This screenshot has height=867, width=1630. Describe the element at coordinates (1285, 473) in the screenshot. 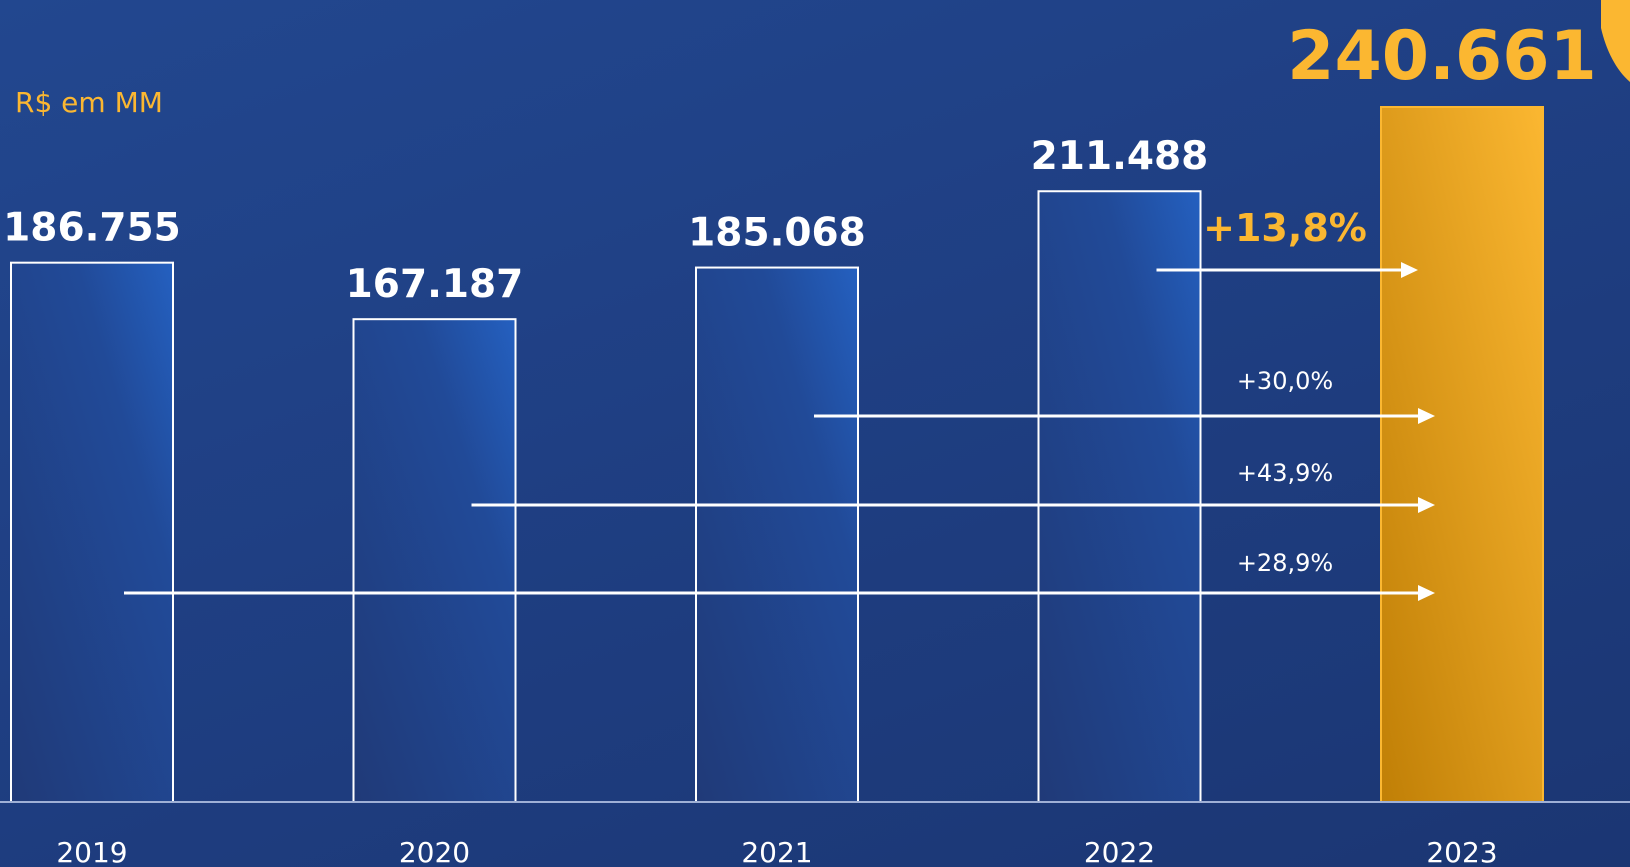

I see `growth-label-2020-2023: +43,9%` at that location.